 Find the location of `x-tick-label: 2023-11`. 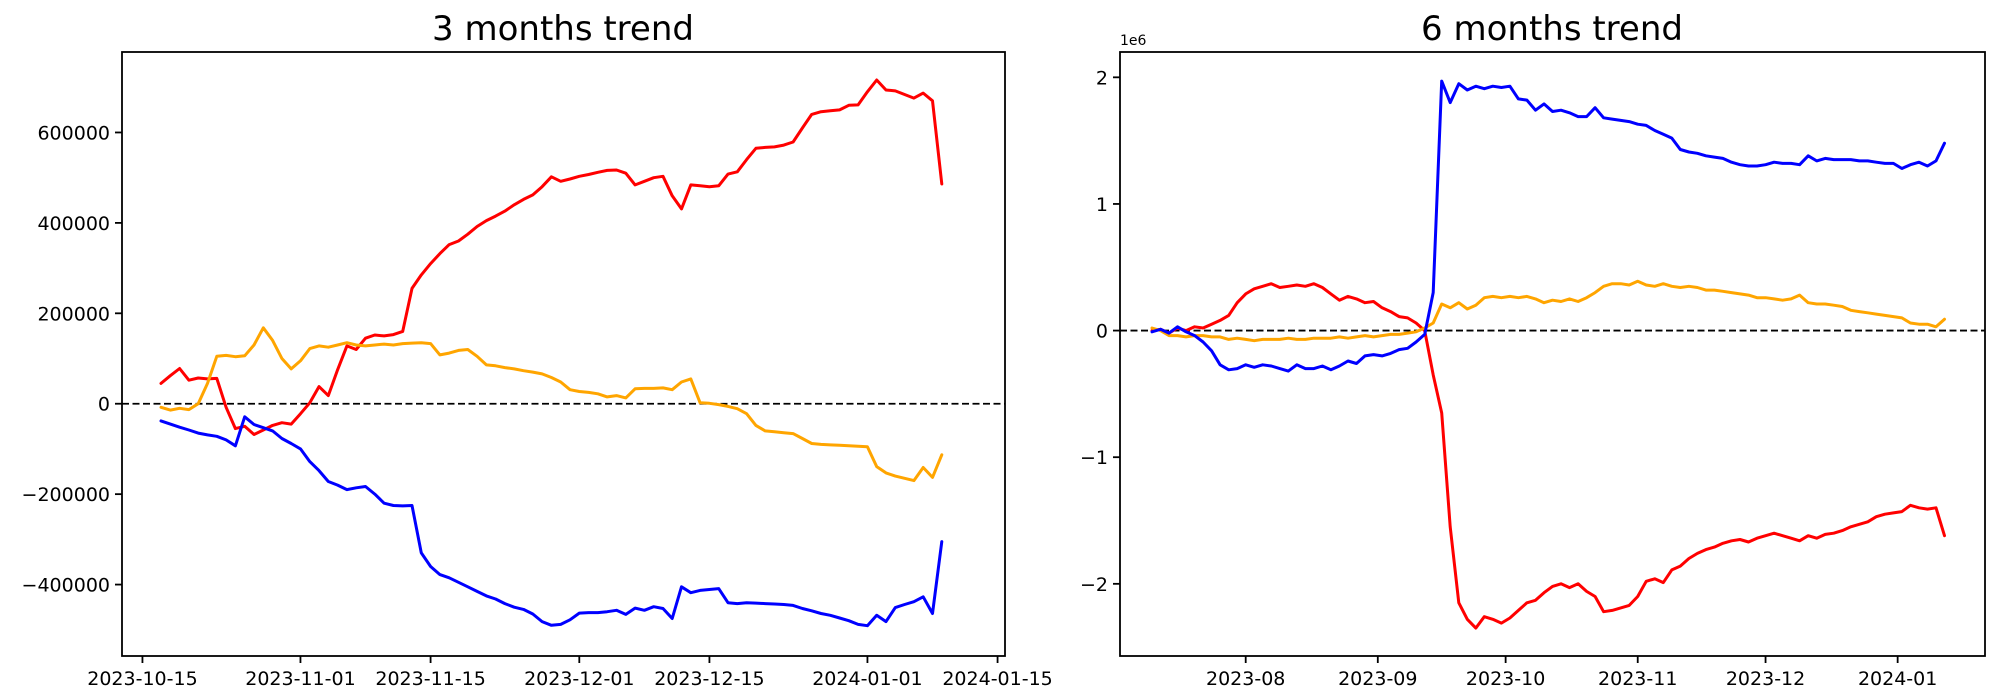

x-tick-label: 2023-11 is located at coordinates (1637, 679).